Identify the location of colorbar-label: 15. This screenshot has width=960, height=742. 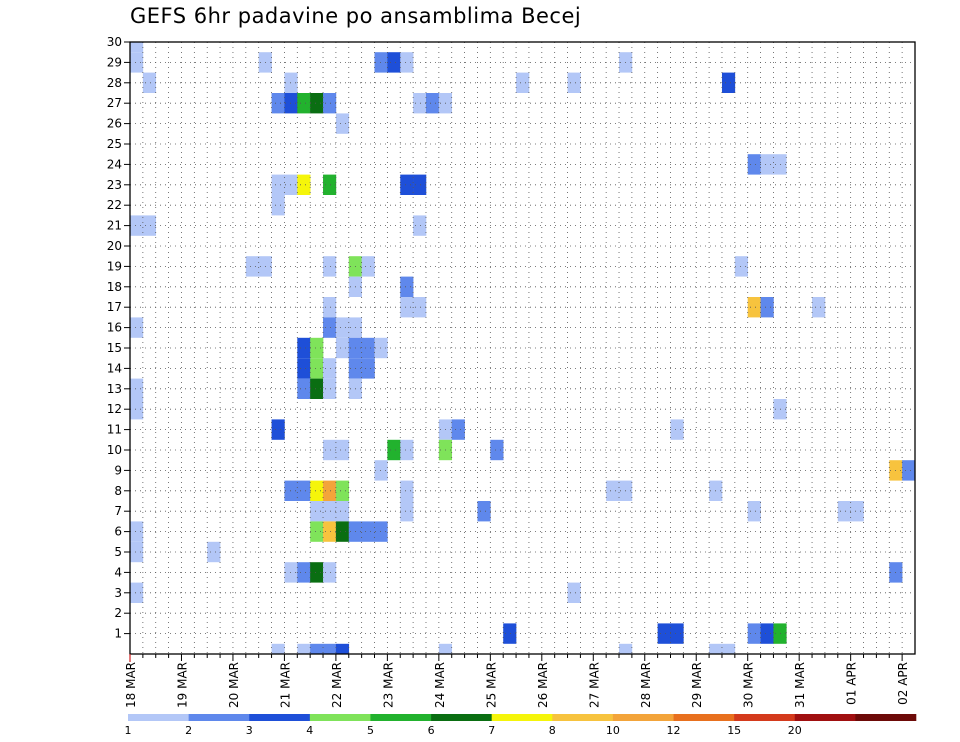
(734, 730).